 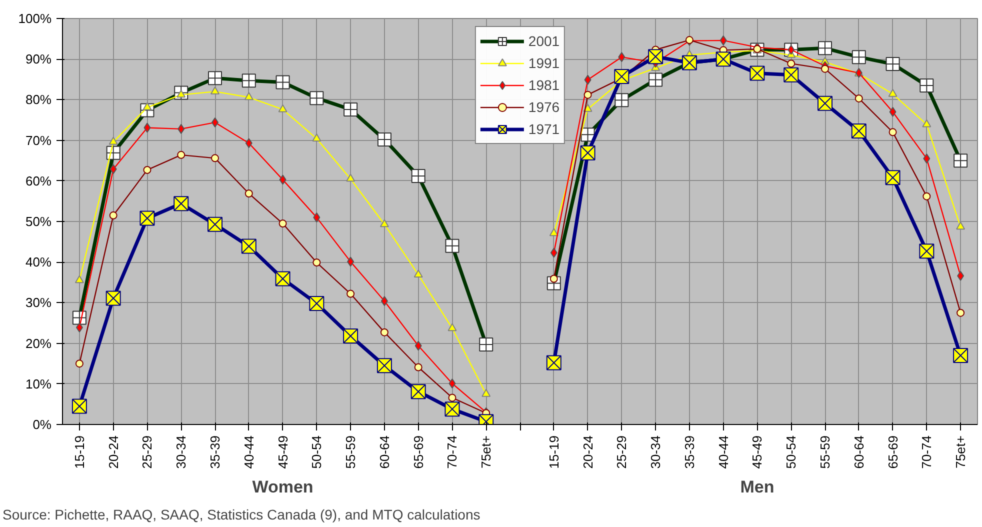 What do you see at coordinates (926, 452) in the screenshot?
I see `x-tick-label: 70-74` at bounding box center [926, 452].